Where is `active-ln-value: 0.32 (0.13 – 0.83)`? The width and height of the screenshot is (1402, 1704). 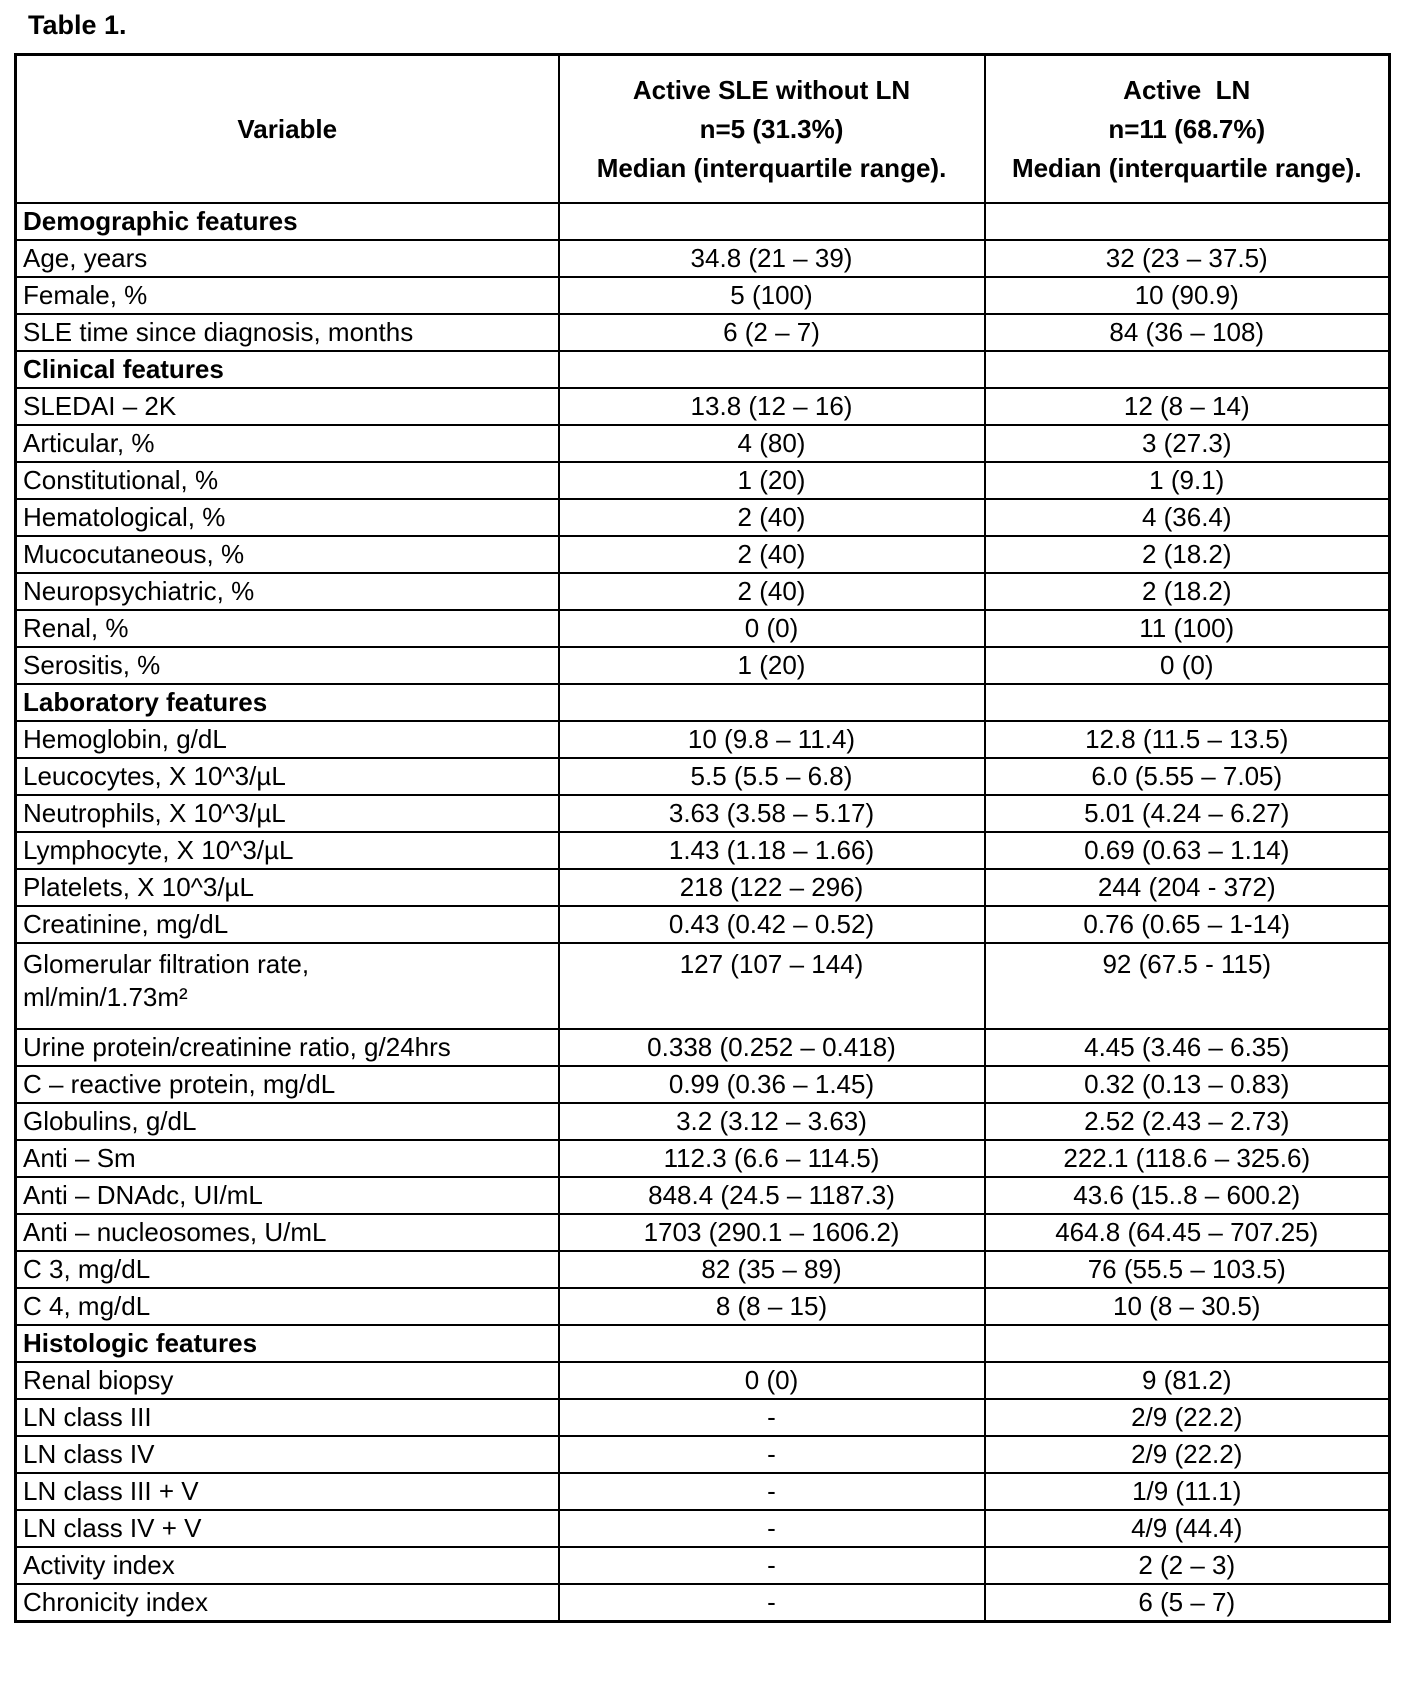 active-ln-value: 0.32 (0.13 – 0.83) is located at coordinates (1187, 1084).